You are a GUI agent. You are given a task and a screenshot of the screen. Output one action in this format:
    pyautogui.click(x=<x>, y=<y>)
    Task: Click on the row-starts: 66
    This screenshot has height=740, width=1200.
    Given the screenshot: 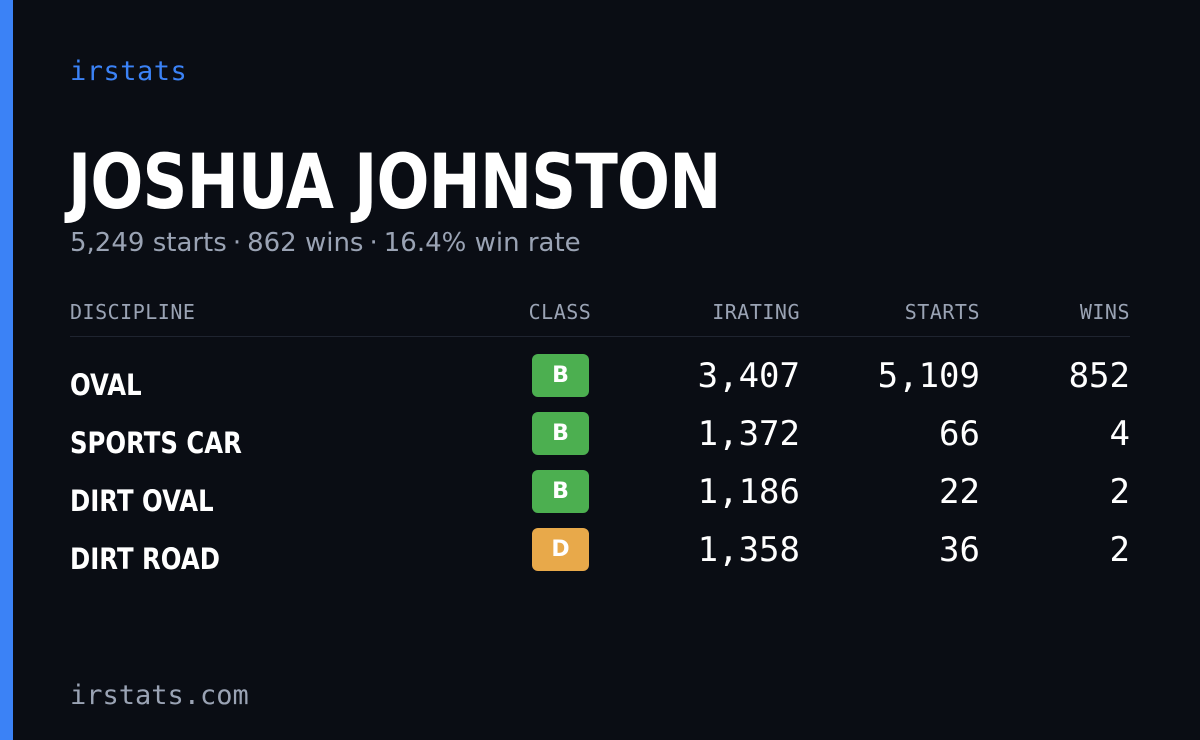 What is the action you would take?
    pyautogui.click(x=959, y=434)
    